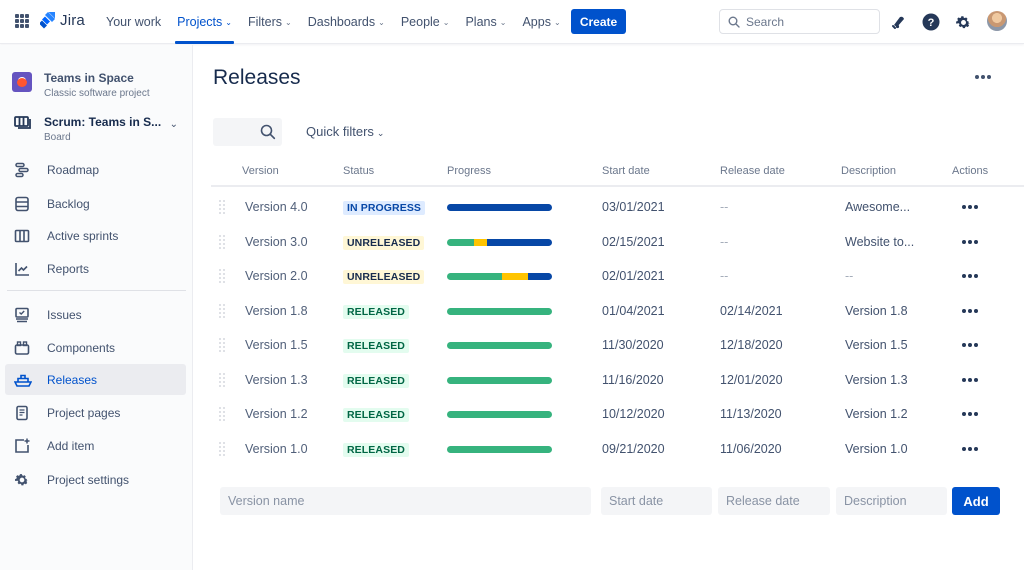 This screenshot has width=1024, height=570. Describe the element at coordinates (598, 21) in the screenshot. I see `create-button: Create` at that location.